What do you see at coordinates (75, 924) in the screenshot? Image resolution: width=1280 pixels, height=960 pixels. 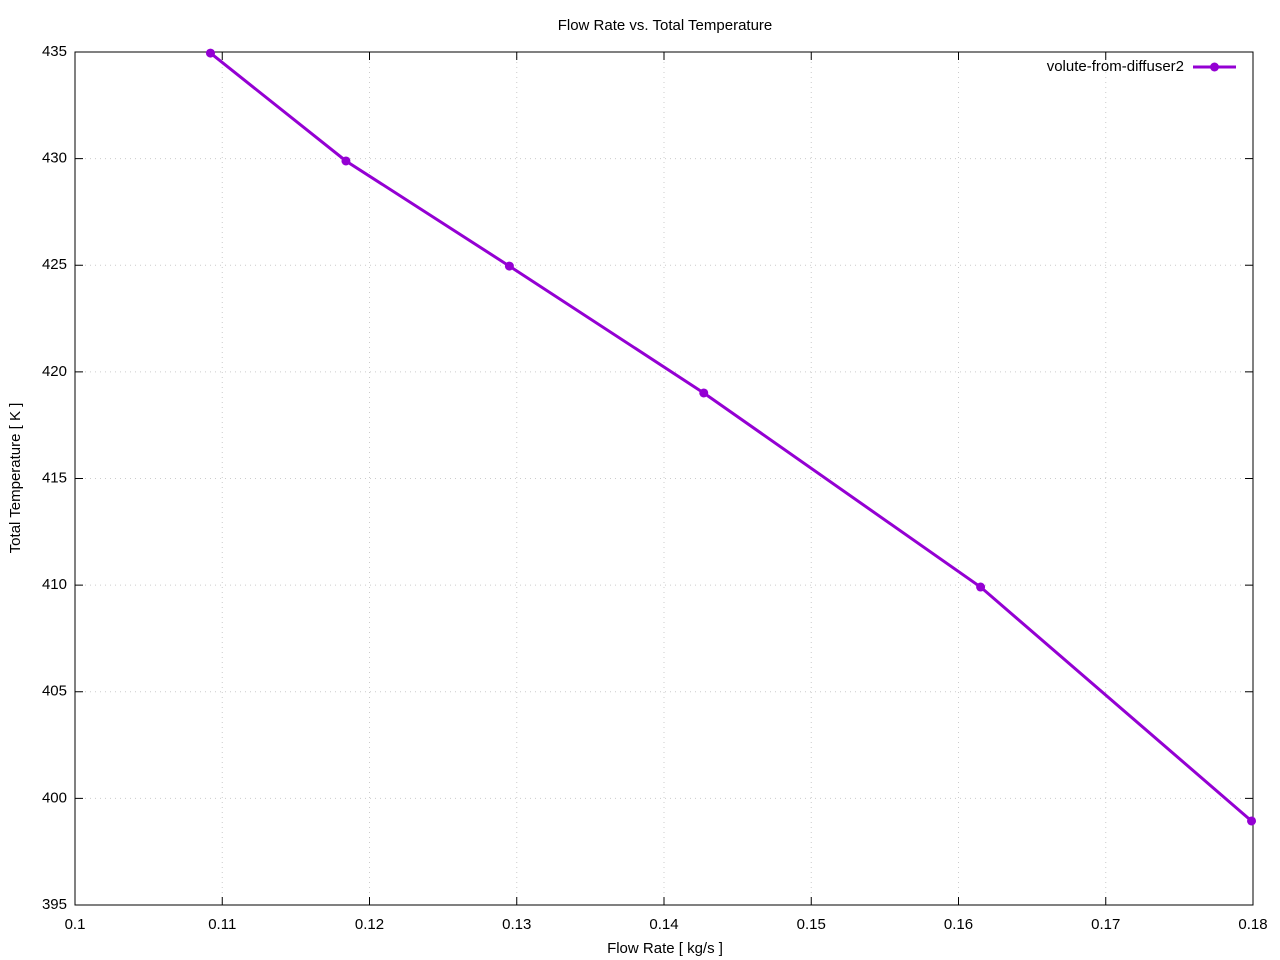 I see `x-tick-label: 0.1` at bounding box center [75, 924].